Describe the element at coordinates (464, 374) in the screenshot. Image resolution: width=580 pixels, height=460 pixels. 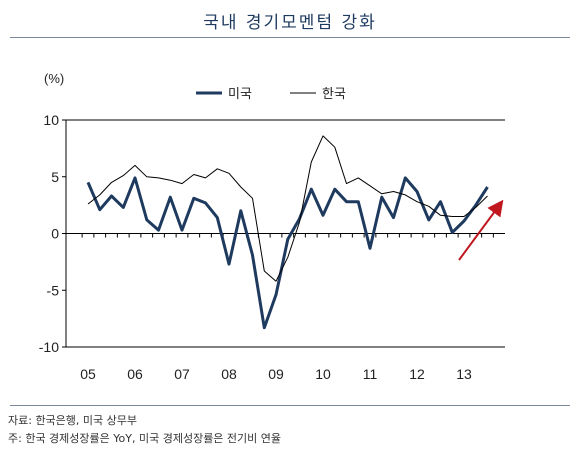
I see `x-tick-label: 13` at that location.